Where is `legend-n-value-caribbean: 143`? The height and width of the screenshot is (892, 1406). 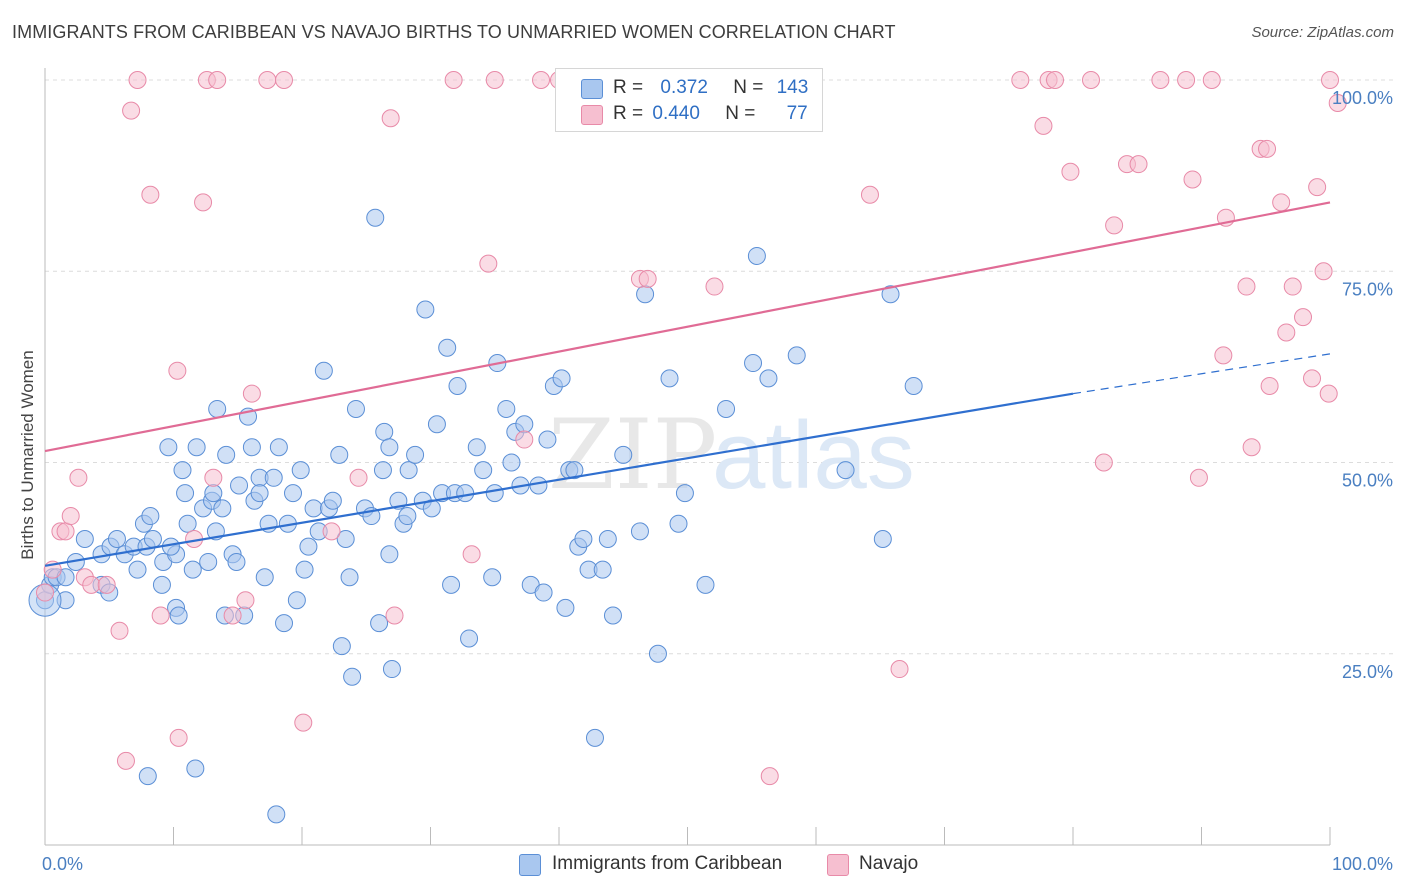
legend-n-value-caribbean: 143 is located at coordinates (792, 87).